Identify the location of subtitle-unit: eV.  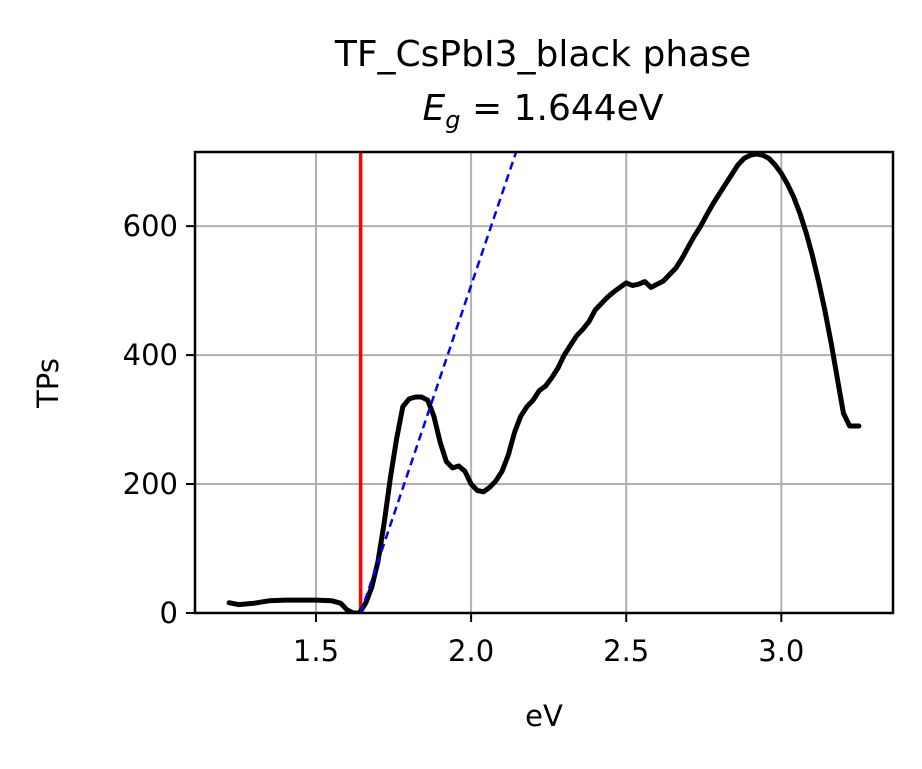
(640, 108).